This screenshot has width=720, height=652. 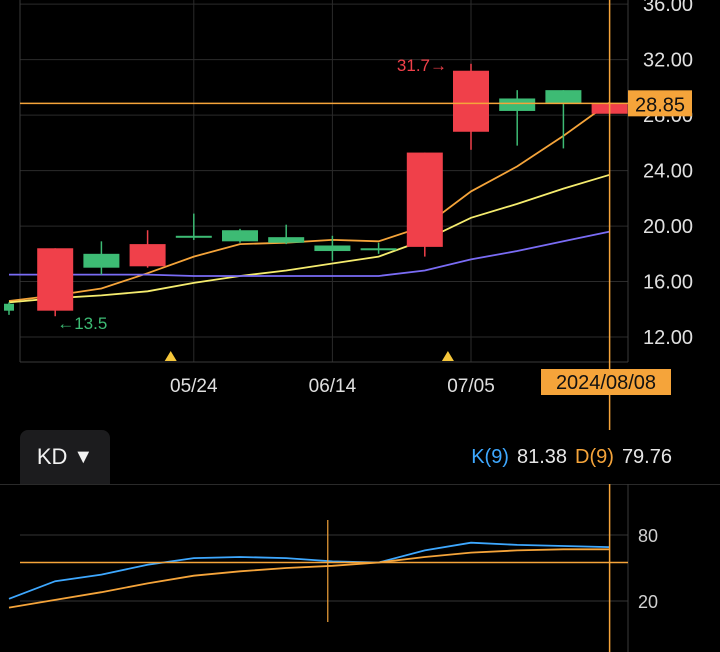 I want to click on d-label: D(9), so click(x=594, y=457).